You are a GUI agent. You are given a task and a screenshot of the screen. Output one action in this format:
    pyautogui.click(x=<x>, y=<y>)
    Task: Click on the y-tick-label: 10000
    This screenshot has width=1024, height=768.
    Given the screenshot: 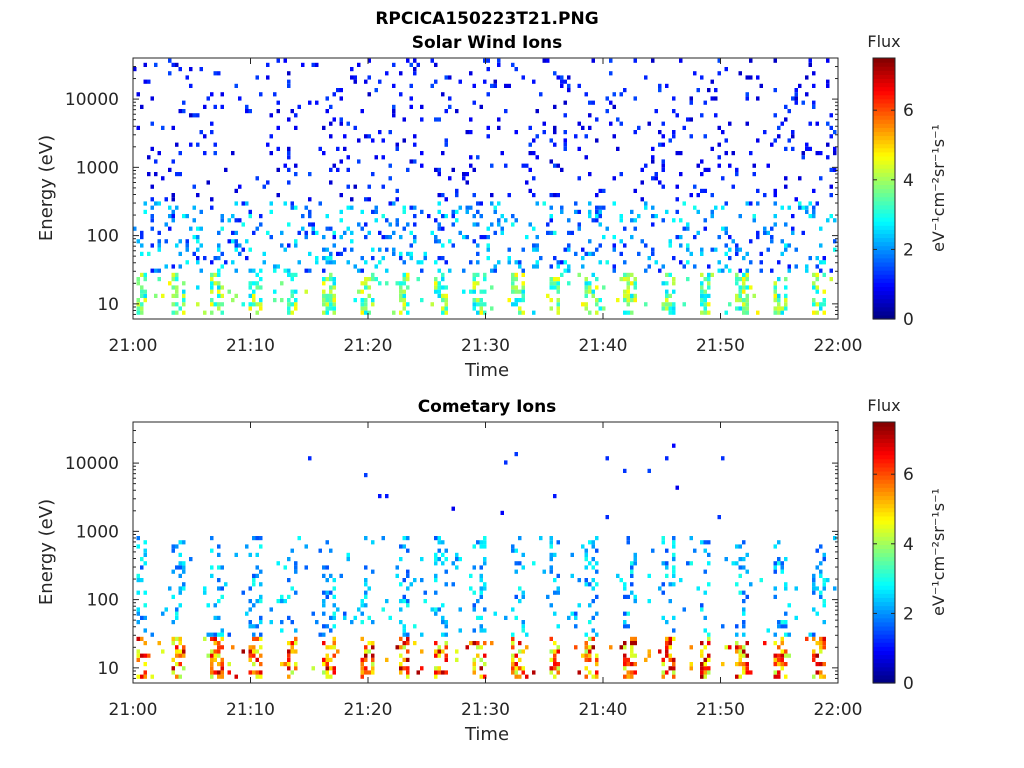 What is the action you would take?
    pyautogui.click(x=92, y=464)
    